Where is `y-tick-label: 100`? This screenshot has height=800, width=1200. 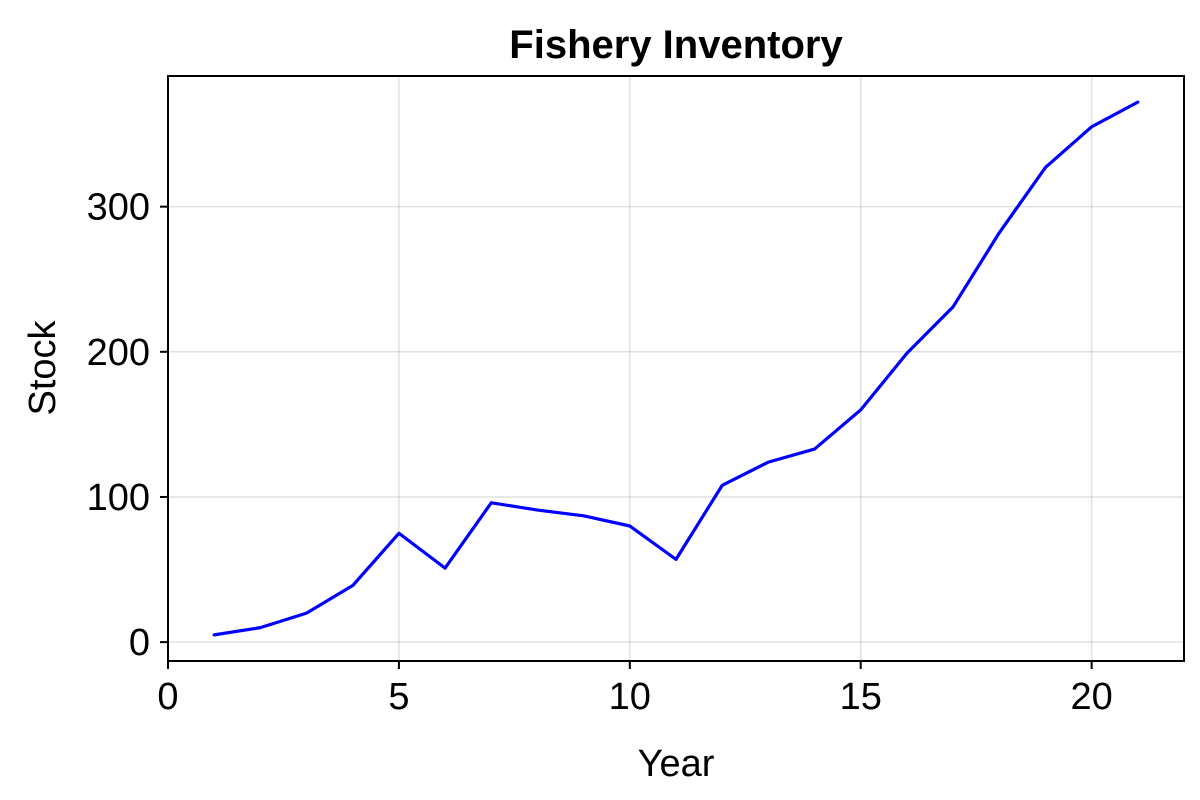 y-tick-label: 100 is located at coordinates (118, 498).